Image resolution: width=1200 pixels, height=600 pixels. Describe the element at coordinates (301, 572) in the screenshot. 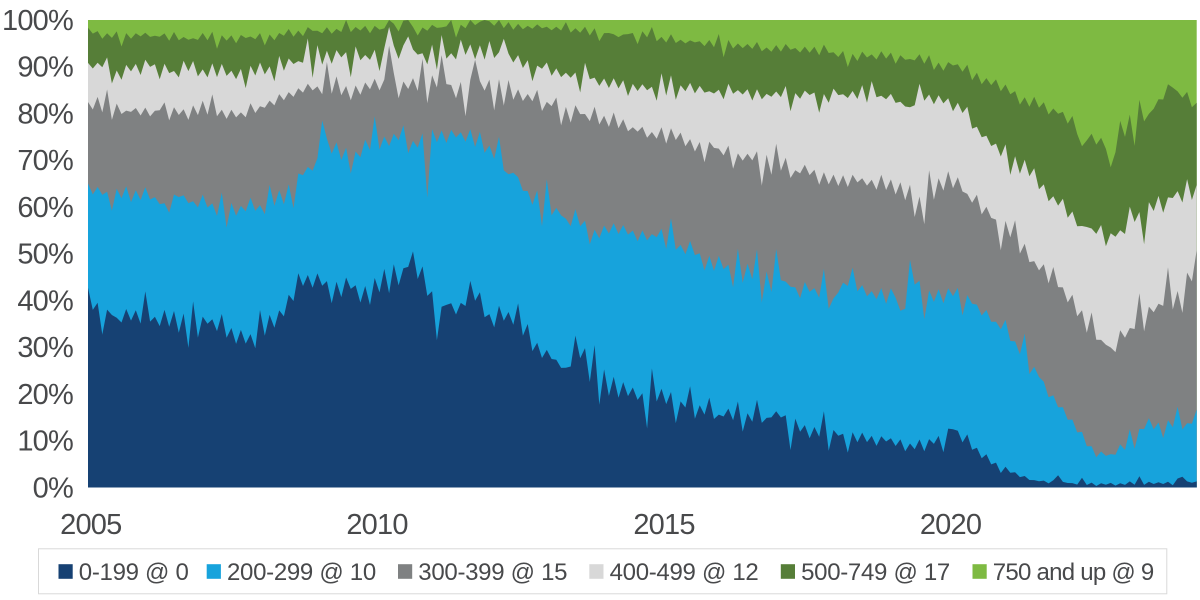

I see `svg-text: 200-299 @ 10` at that location.